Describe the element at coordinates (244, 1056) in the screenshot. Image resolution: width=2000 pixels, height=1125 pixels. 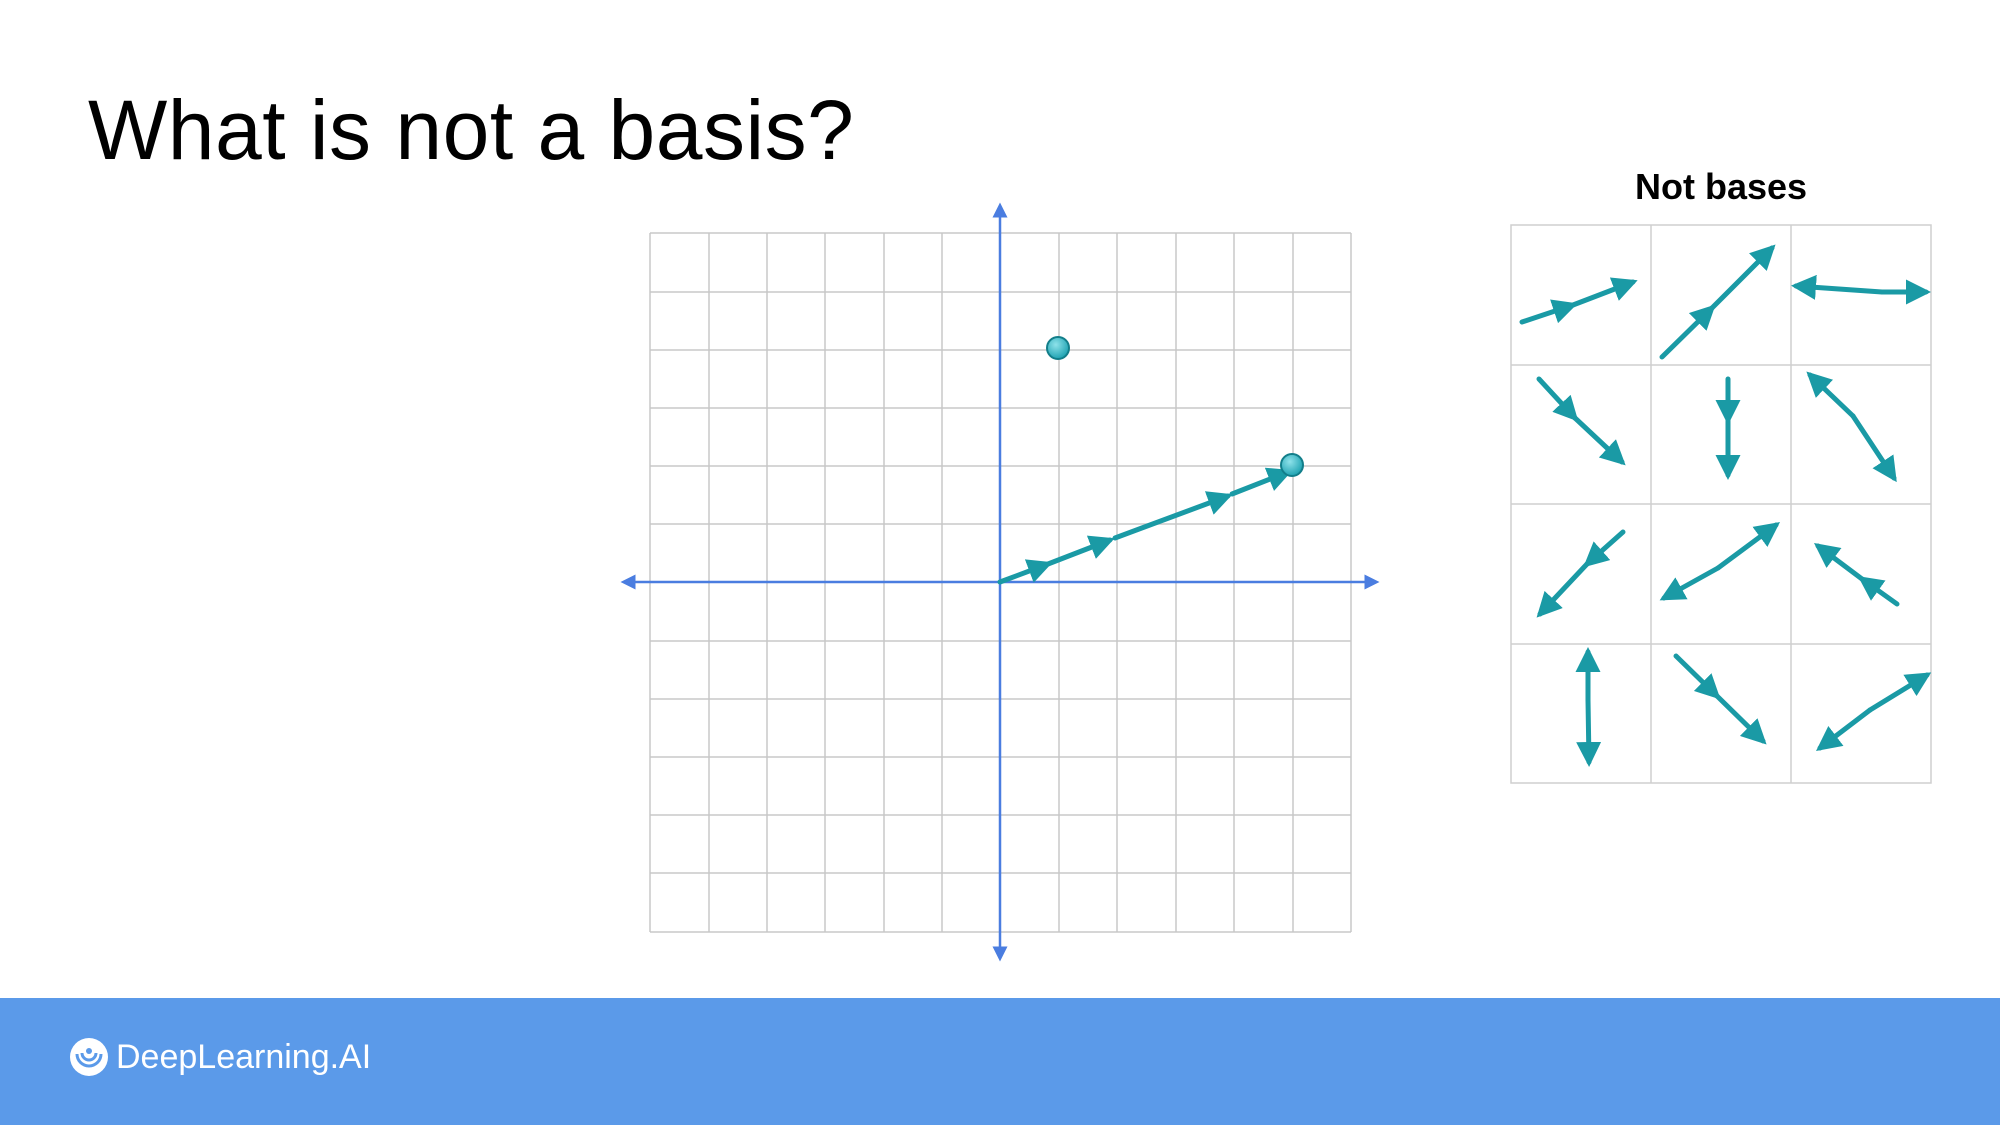
I see `logo-text: DeepLearning.AI` at that location.